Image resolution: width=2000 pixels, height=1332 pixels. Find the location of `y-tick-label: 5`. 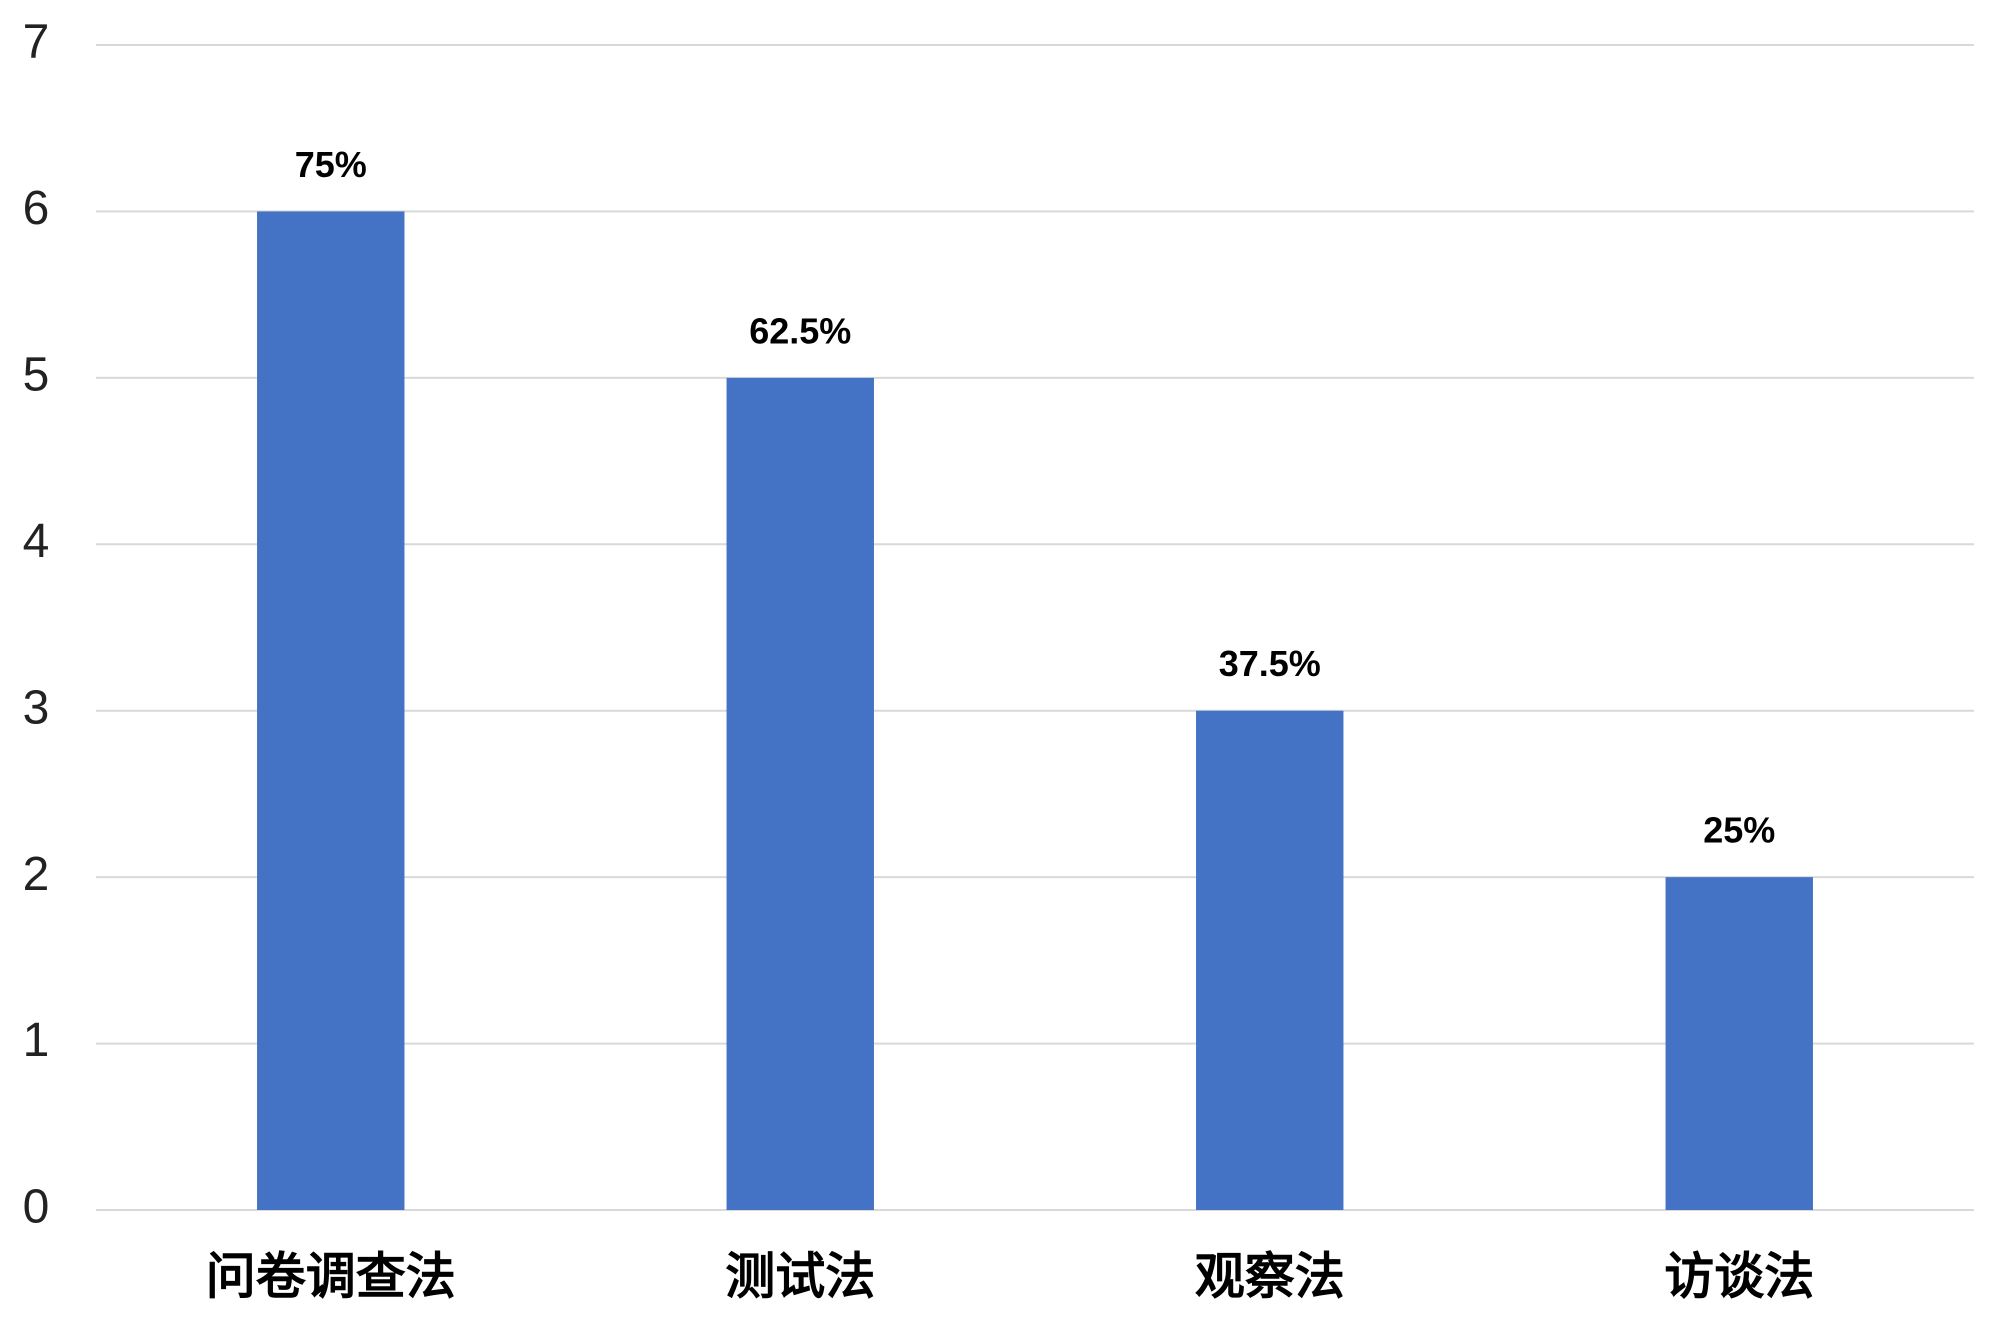

y-tick-label: 5 is located at coordinates (36, 375).